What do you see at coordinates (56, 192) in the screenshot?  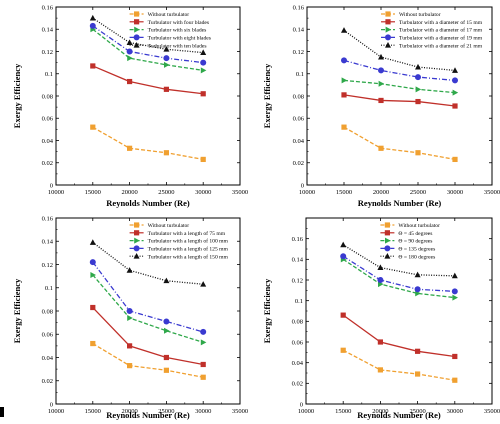 I see `x-tick-label: 10000` at bounding box center [56, 192].